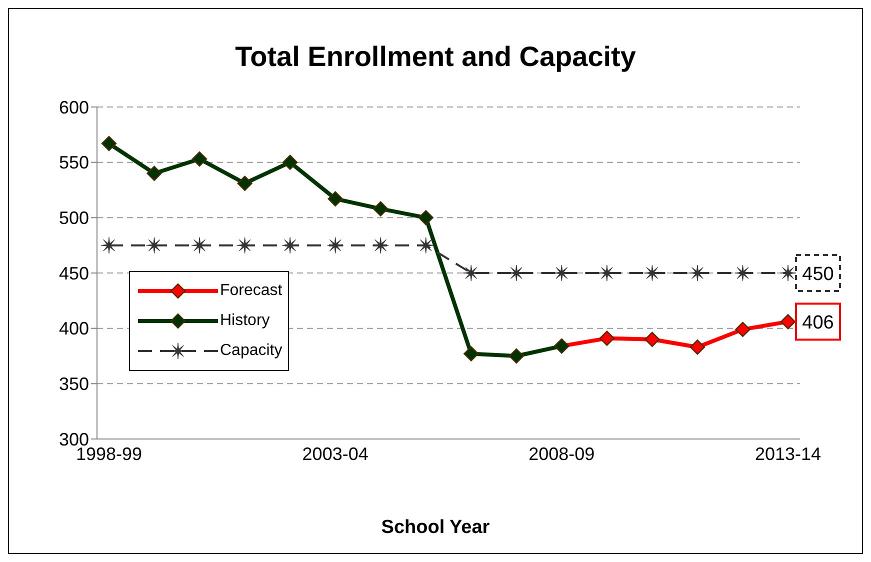 The height and width of the screenshot is (562, 871). I want to click on x-tick-label: 2013-14, so click(788, 454).